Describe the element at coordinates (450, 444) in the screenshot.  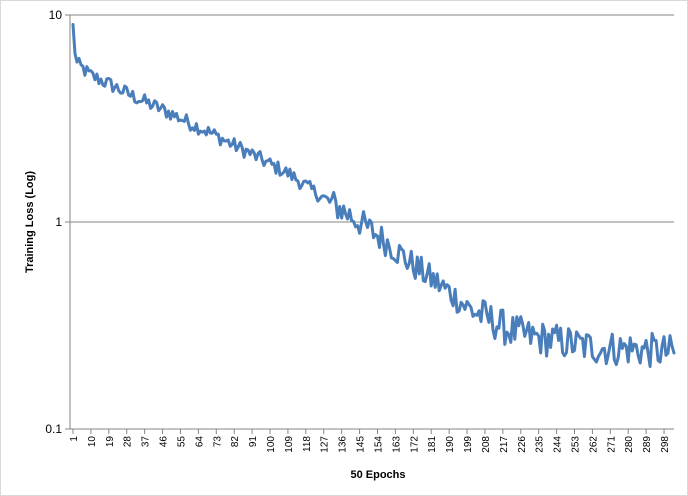
I see `x-tick-label: 190` at that location.